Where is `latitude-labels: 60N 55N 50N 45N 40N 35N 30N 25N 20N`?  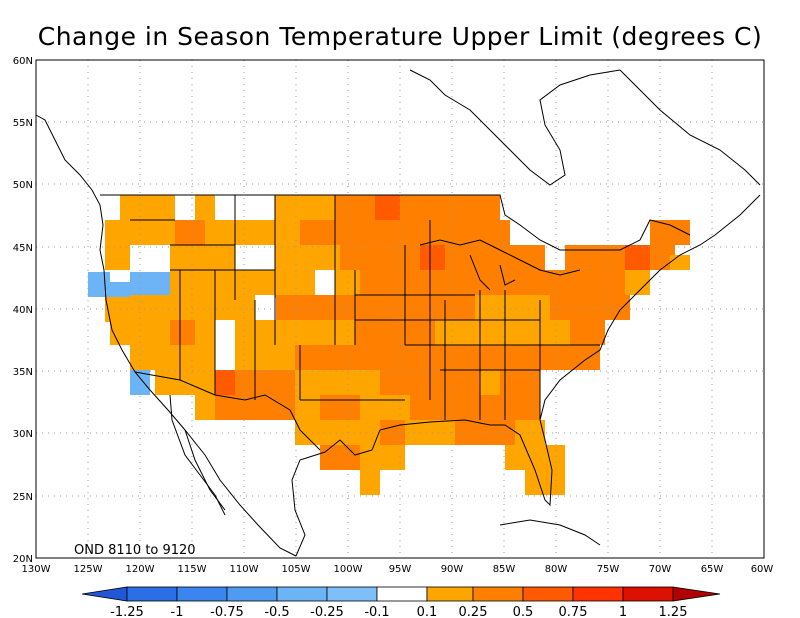
latitude-labels: 60N 55N 50N 45N 40N 35N 30N 25N 20N is located at coordinates (23, 310).